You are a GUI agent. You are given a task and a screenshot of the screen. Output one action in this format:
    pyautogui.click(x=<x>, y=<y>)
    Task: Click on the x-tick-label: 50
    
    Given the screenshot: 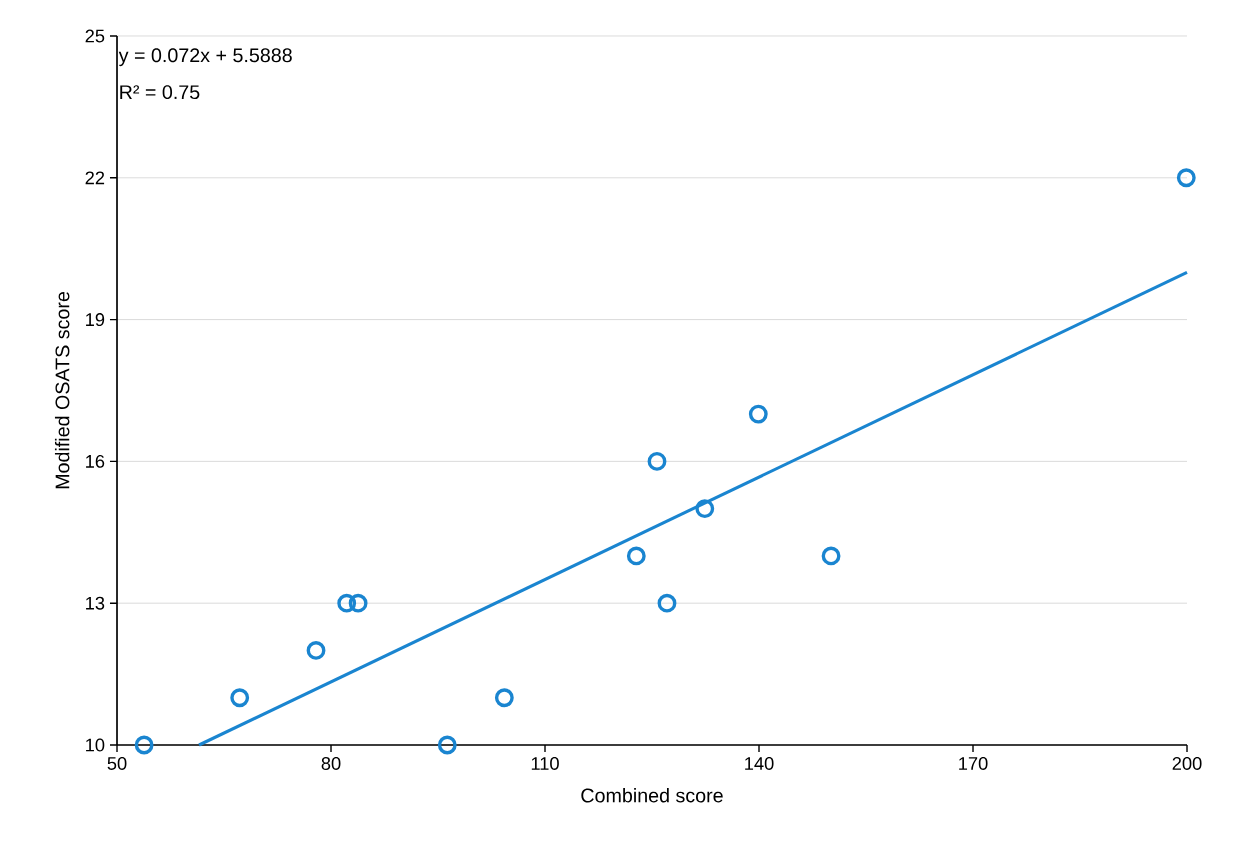 What is the action you would take?
    pyautogui.click(x=117, y=763)
    